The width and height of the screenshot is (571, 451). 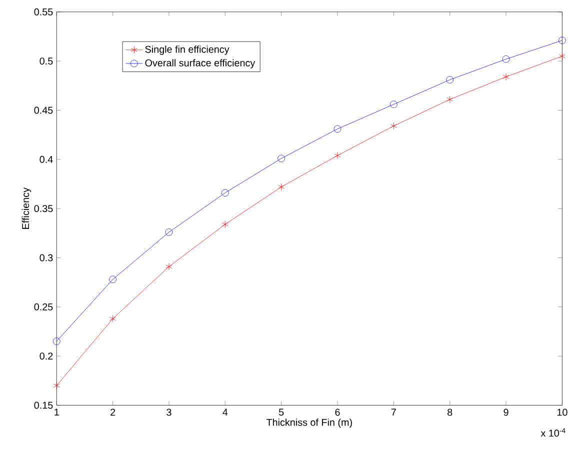 I want to click on x-tick-label: 9, so click(x=506, y=412).